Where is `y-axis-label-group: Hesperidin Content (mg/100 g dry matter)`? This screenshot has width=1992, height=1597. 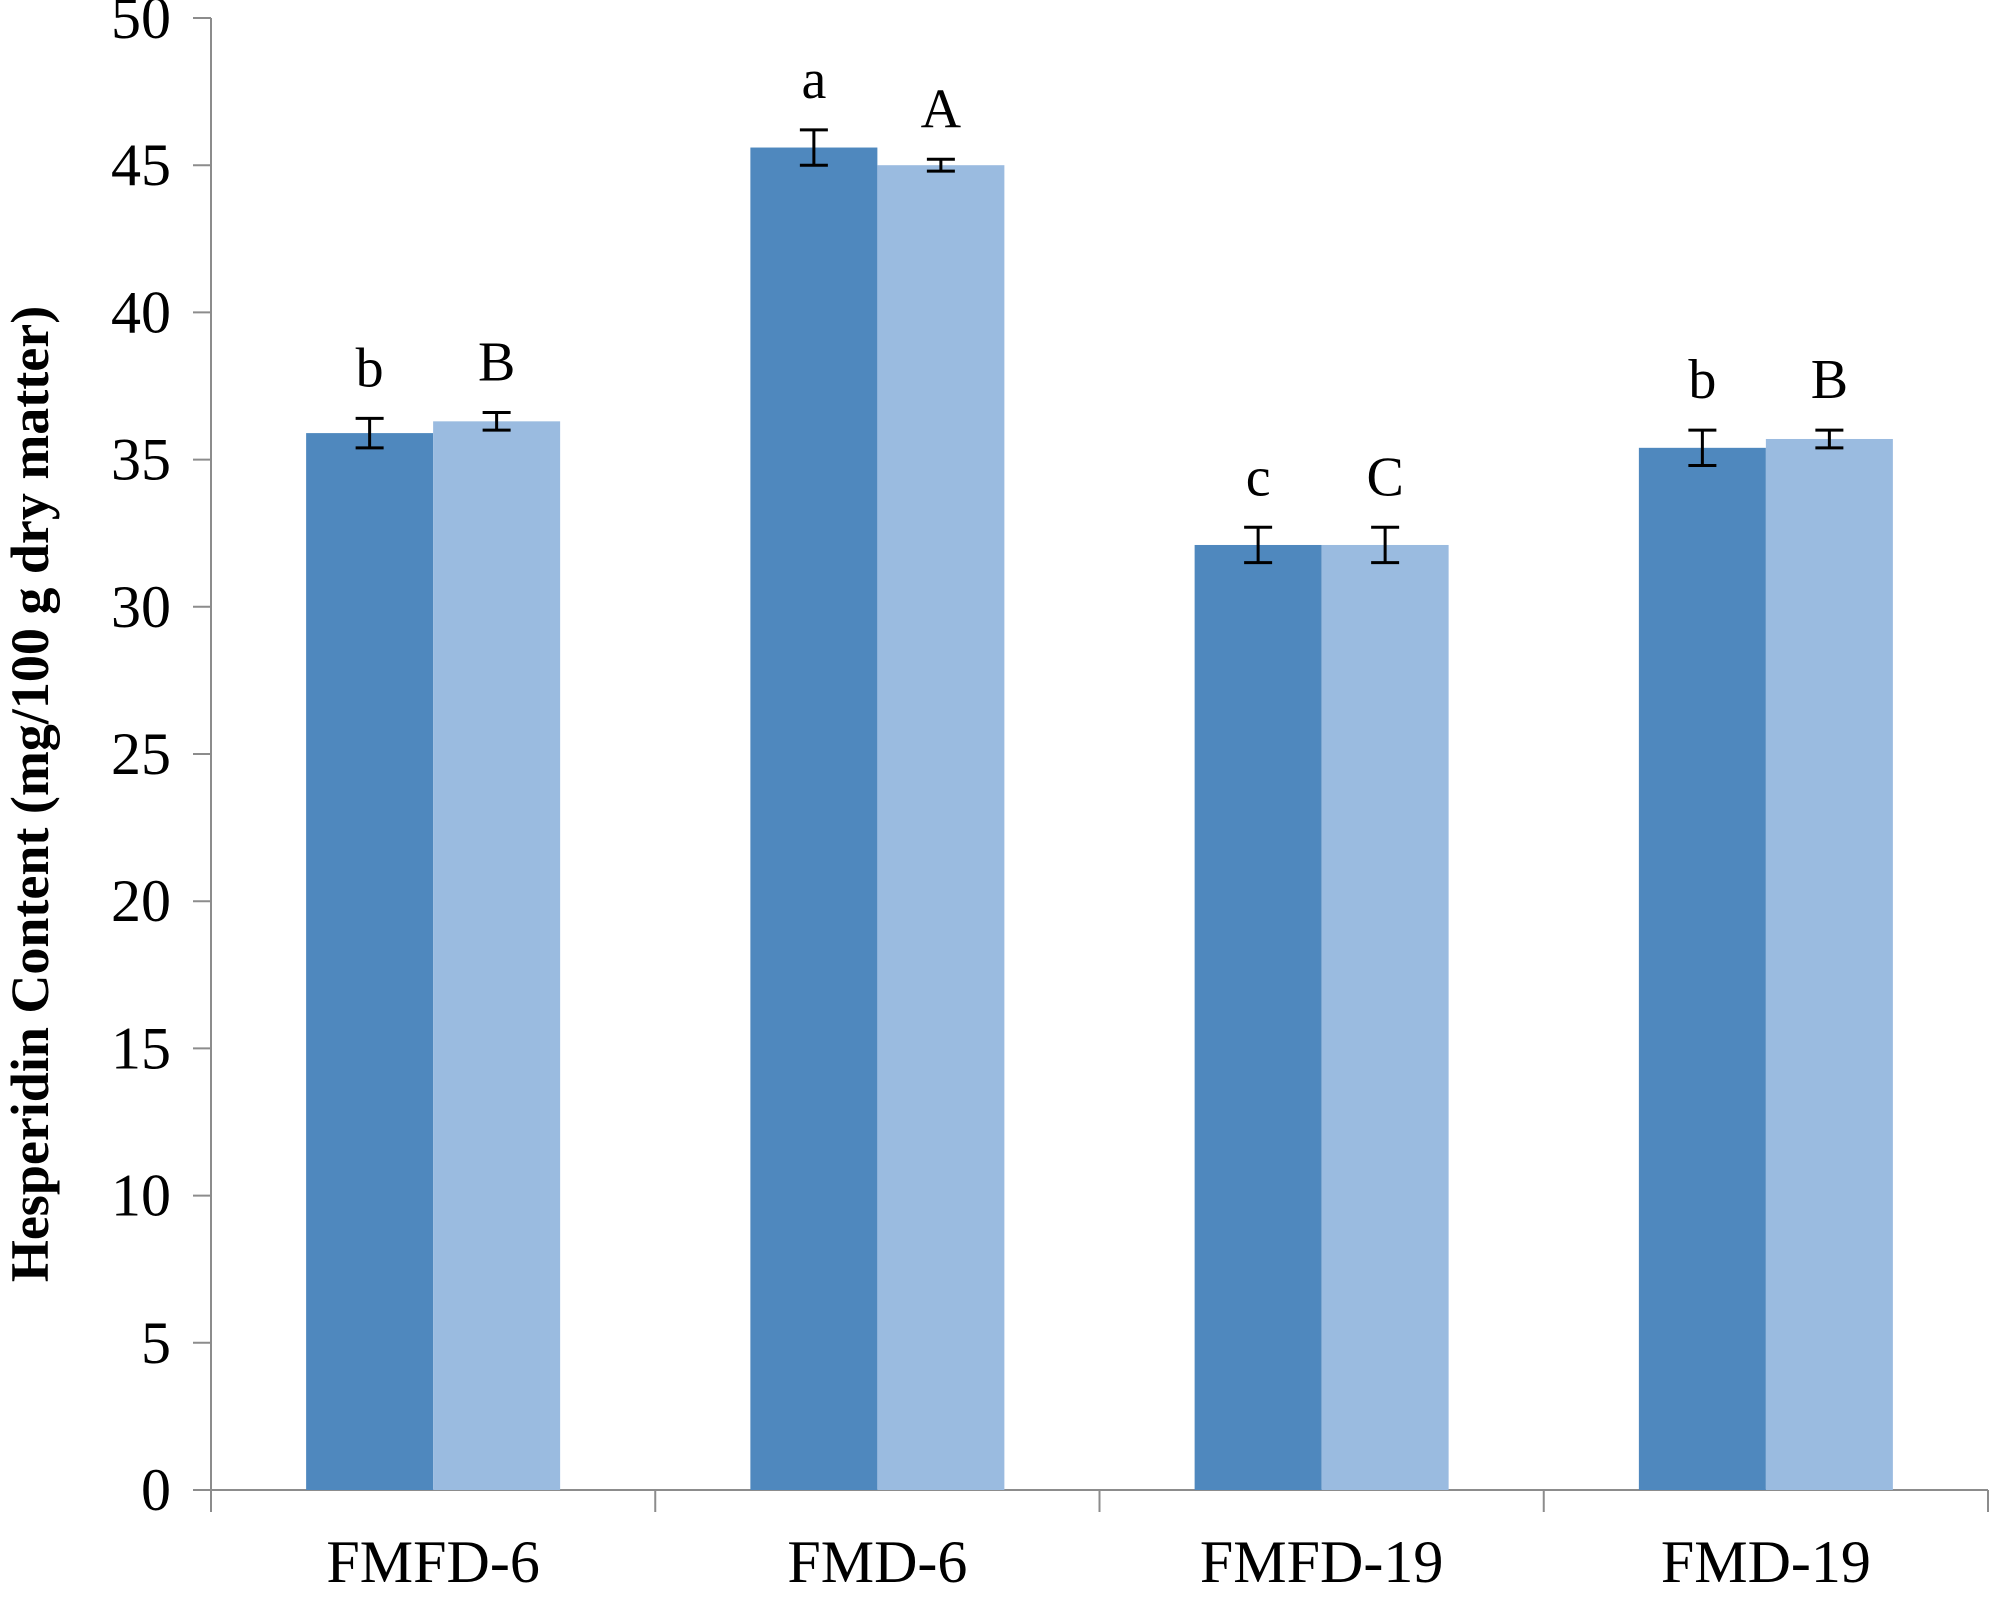 y-axis-label-group: Hesperidin Content (mg/100 g dry matter) is located at coordinates (30, 794).